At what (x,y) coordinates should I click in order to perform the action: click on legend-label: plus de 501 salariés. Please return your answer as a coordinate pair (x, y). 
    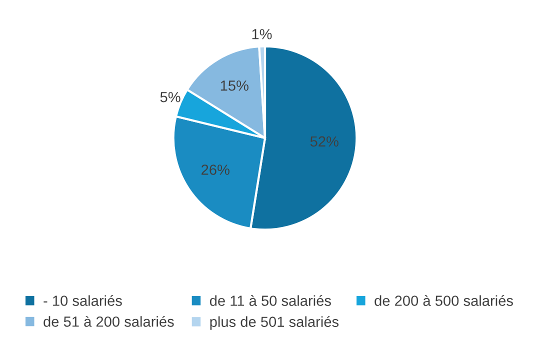
    Looking at the image, I should click on (274, 323).